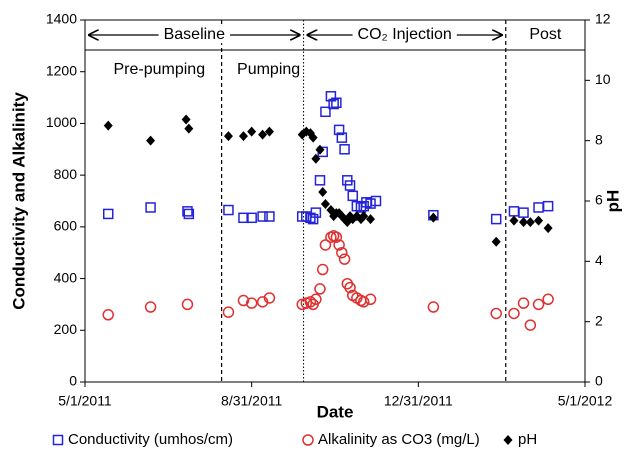 The image size is (627, 458). I want to click on subperiod-label: Pre-pumping, so click(160, 69).